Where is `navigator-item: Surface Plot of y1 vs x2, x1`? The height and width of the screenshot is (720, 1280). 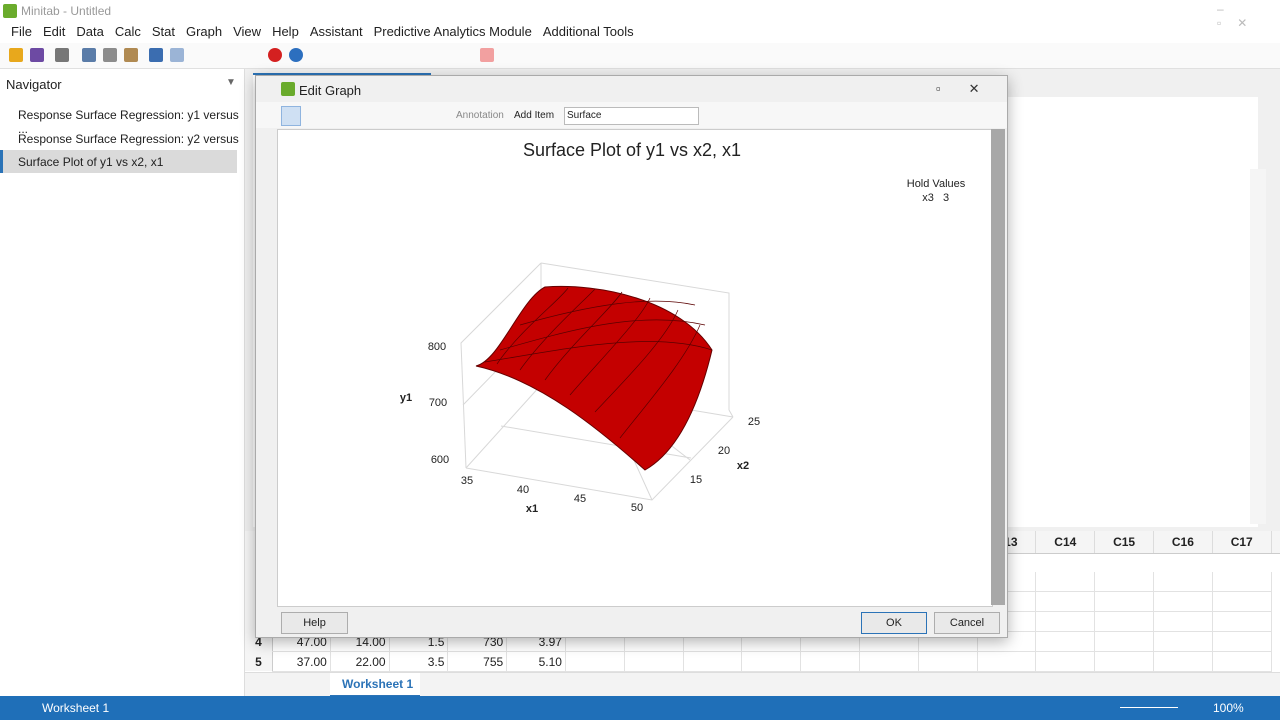 navigator-item: Surface Plot of y1 vs x2, x1 is located at coordinates (91, 162).